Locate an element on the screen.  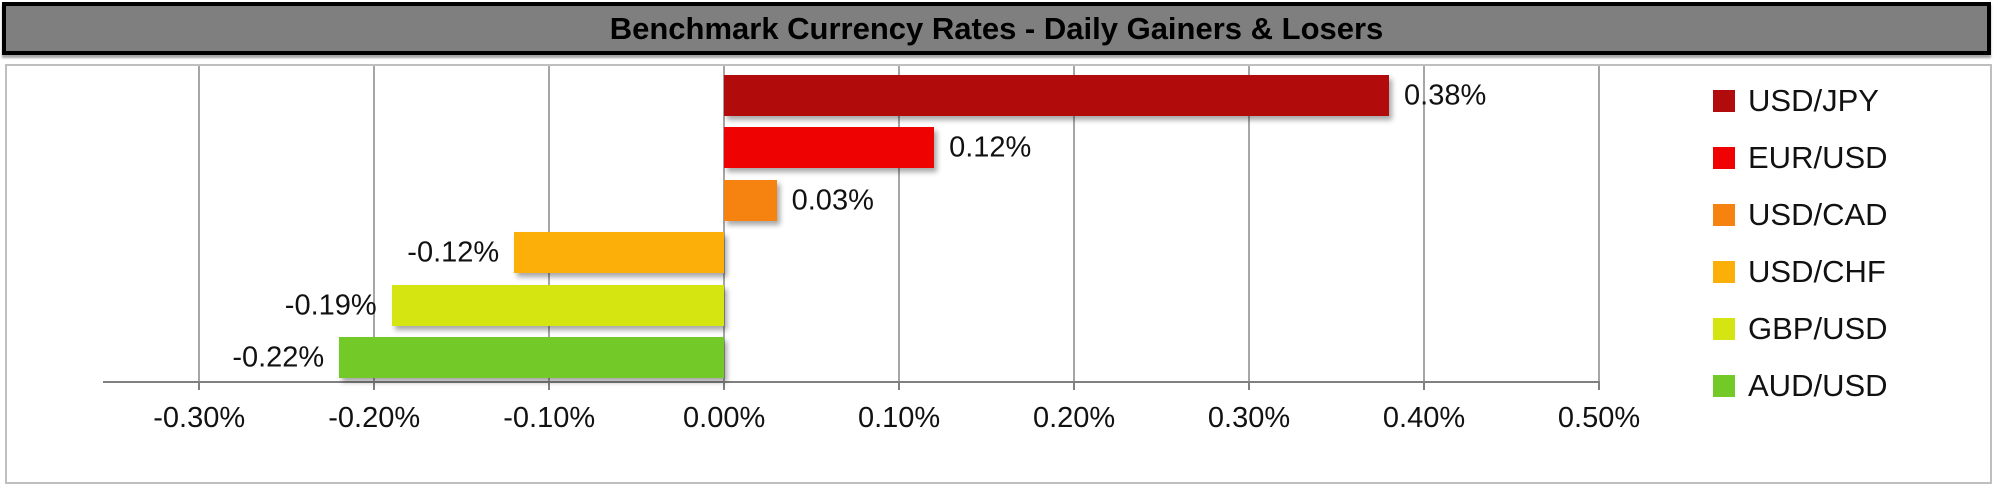
bar-value-label: -0.12% is located at coordinates (453, 252).